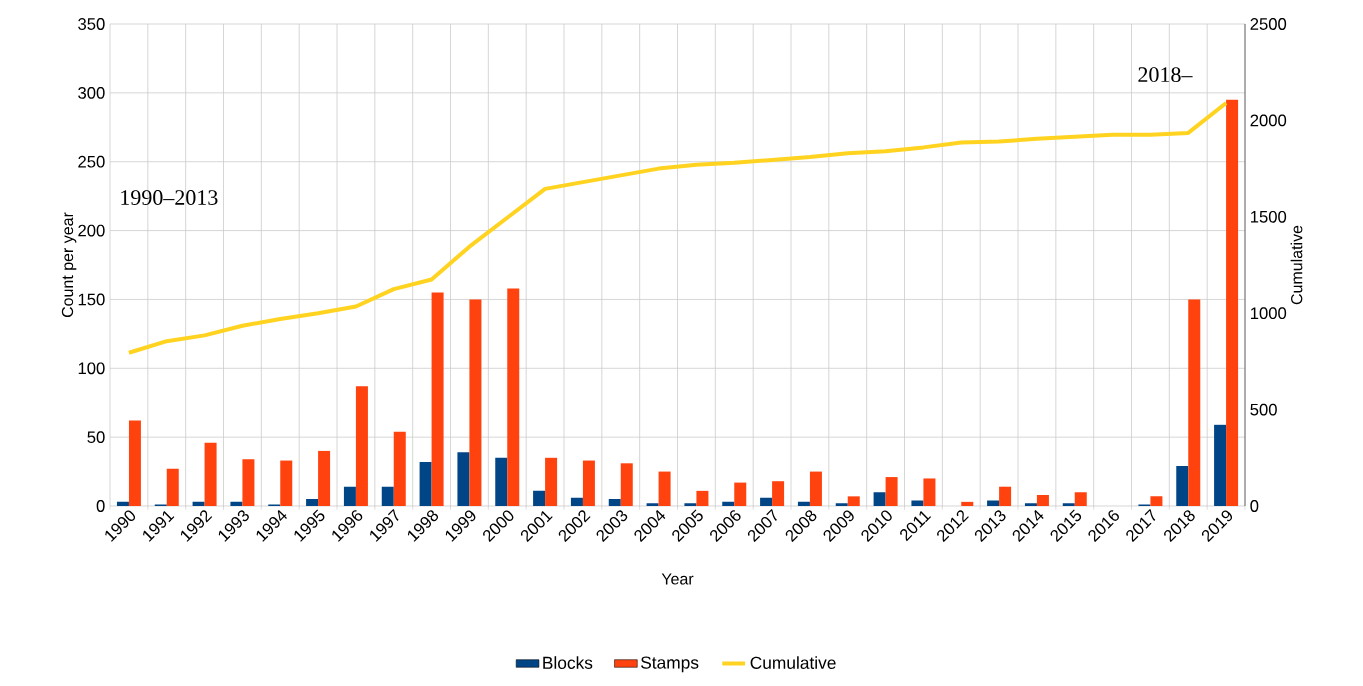  Describe the element at coordinates (568, 662) in the screenshot. I see `legend-label: Blocks` at that location.